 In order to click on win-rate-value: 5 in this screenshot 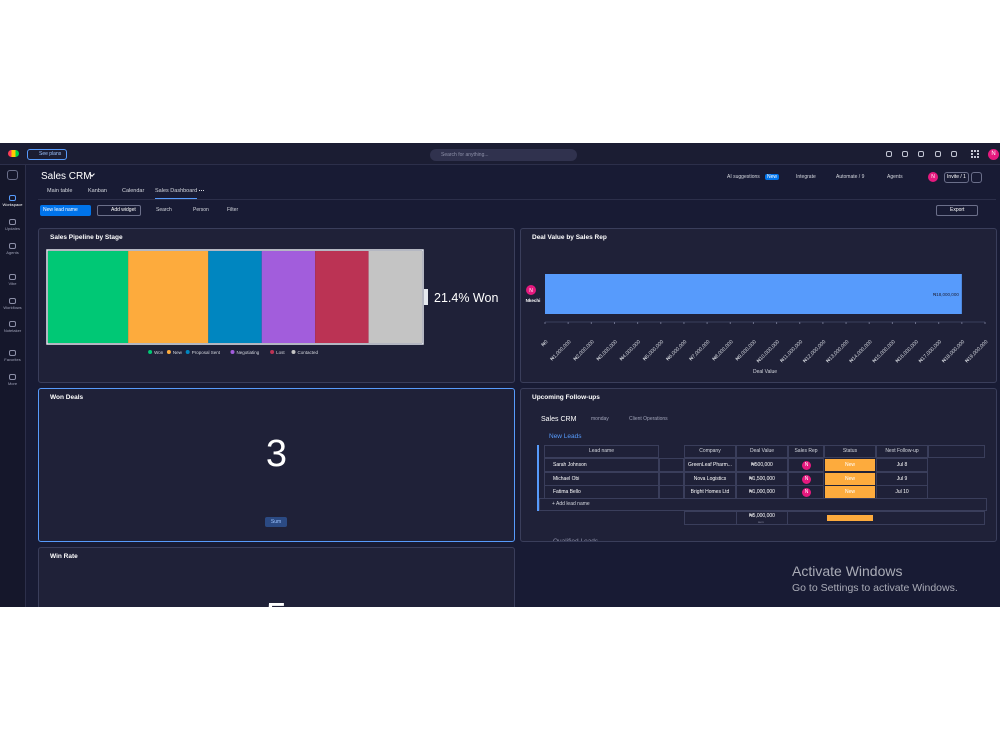, I will do `click(276, 601)`.